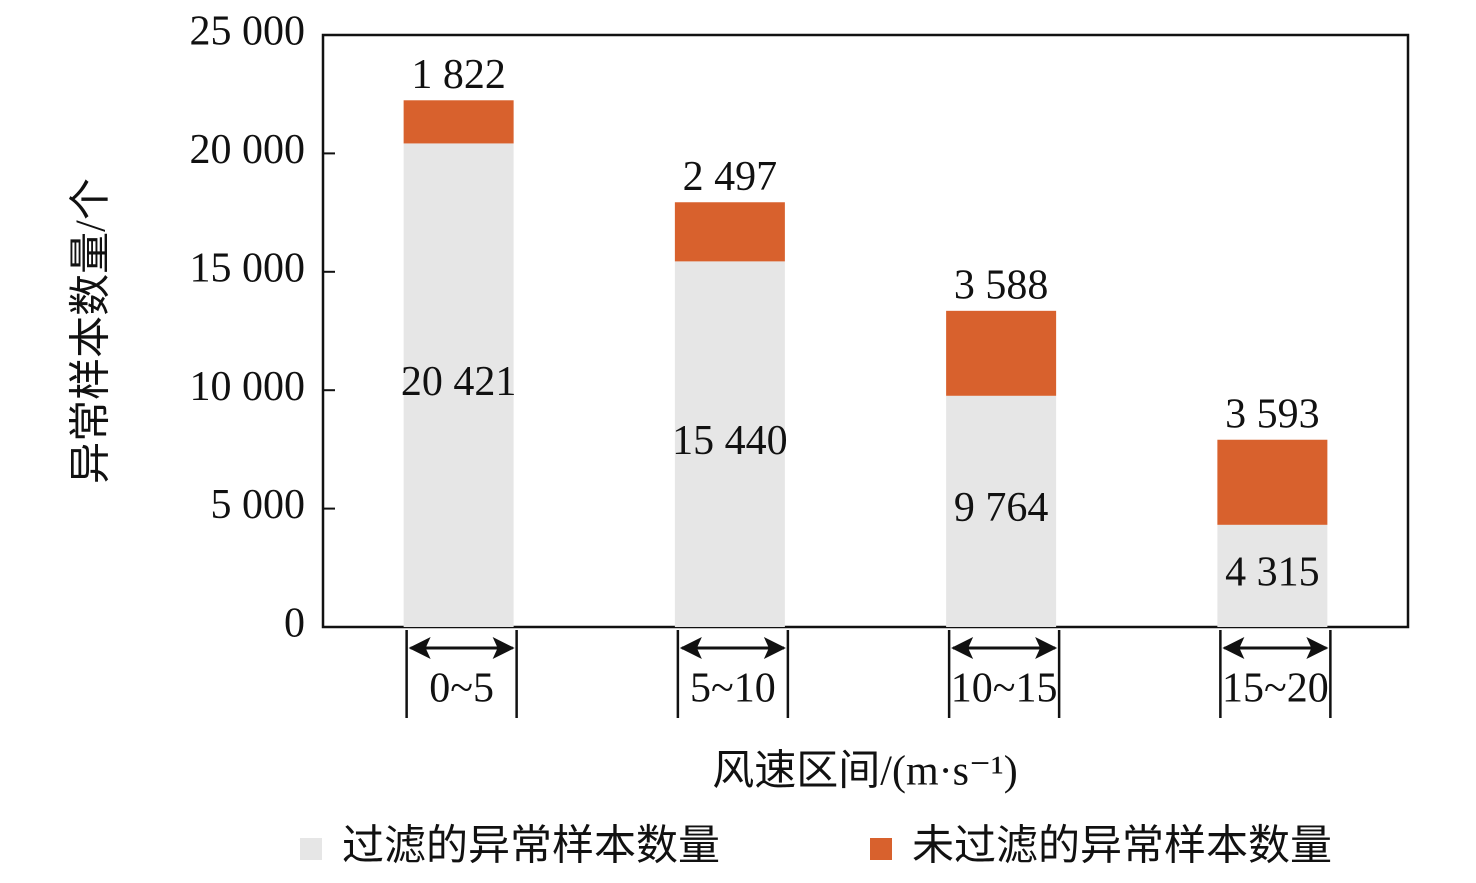  Describe the element at coordinates (1272, 414) in the screenshot. I see `value-label: 3 593` at that location.